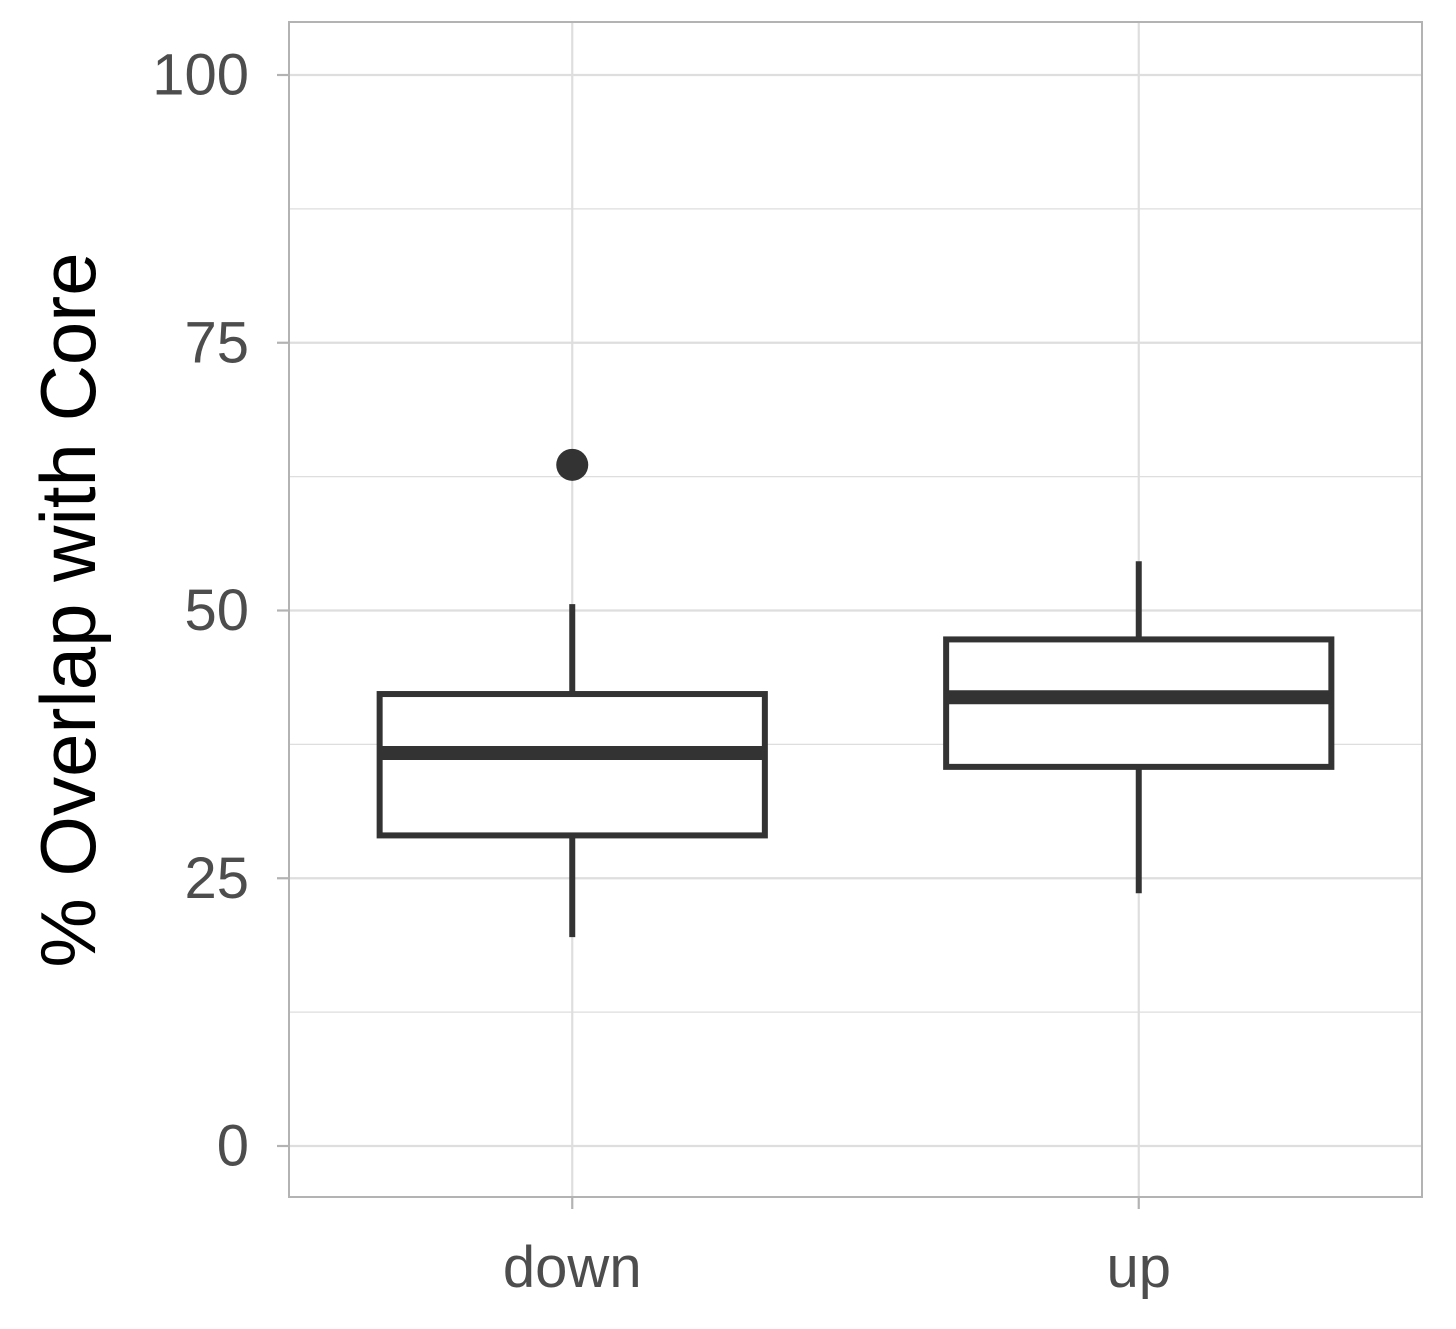 Image resolution: width=1456 pixels, height=1329 pixels. Describe the element at coordinates (233, 1146) in the screenshot. I see `y-tick-label: 0` at that location.